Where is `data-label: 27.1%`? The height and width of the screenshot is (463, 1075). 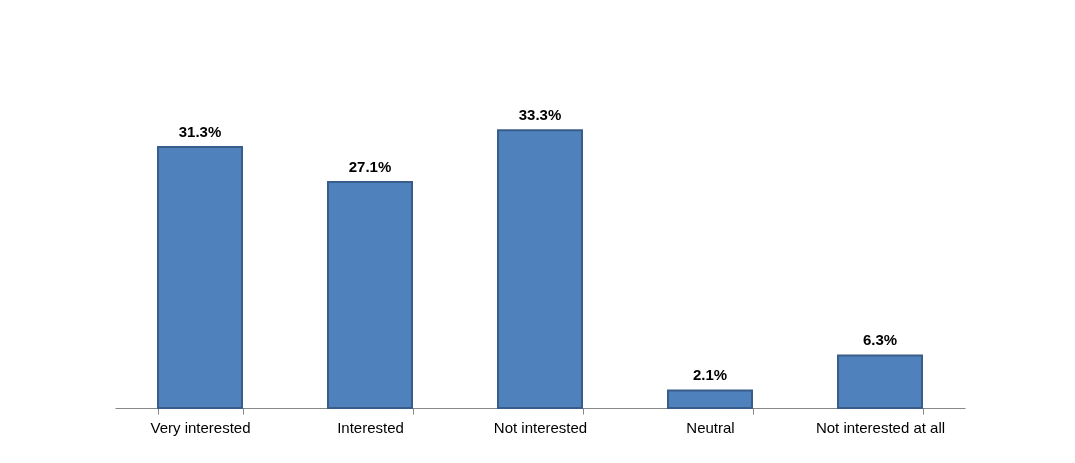 data-label: 27.1% is located at coordinates (370, 166).